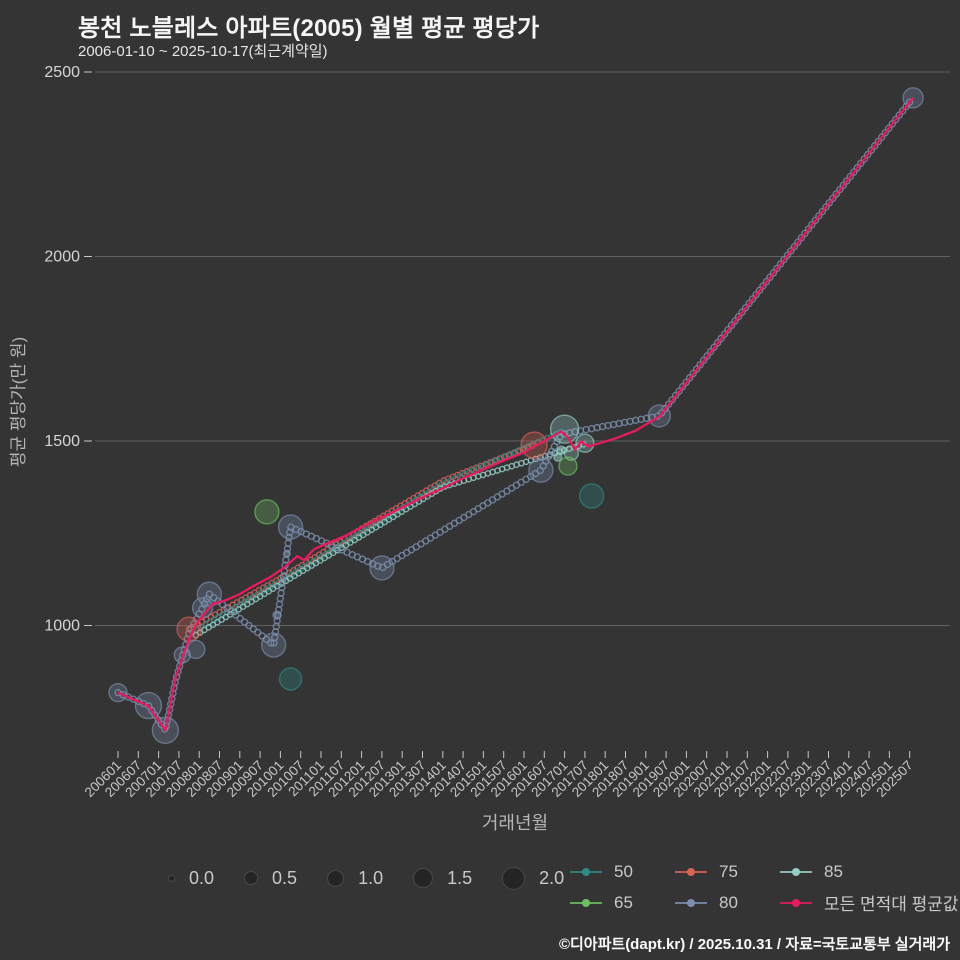 The image size is (960, 960). What do you see at coordinates (460, 877) in the screenshot?
I see `size-legend-label: 1.5` at bounding box center [460, 877].